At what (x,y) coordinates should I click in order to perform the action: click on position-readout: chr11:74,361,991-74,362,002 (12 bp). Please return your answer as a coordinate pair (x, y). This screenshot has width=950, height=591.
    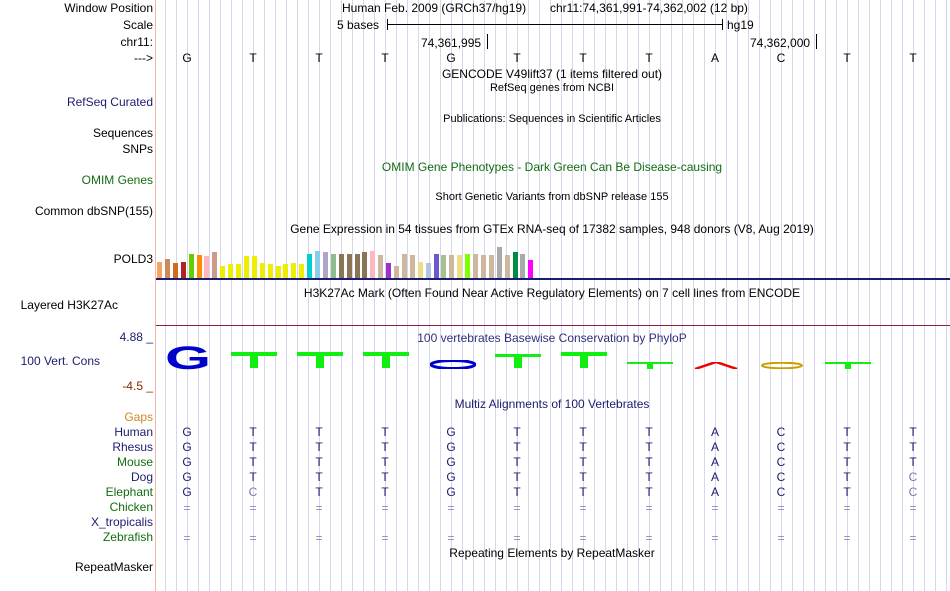
    Looking at the image, I should click on (649, 8).